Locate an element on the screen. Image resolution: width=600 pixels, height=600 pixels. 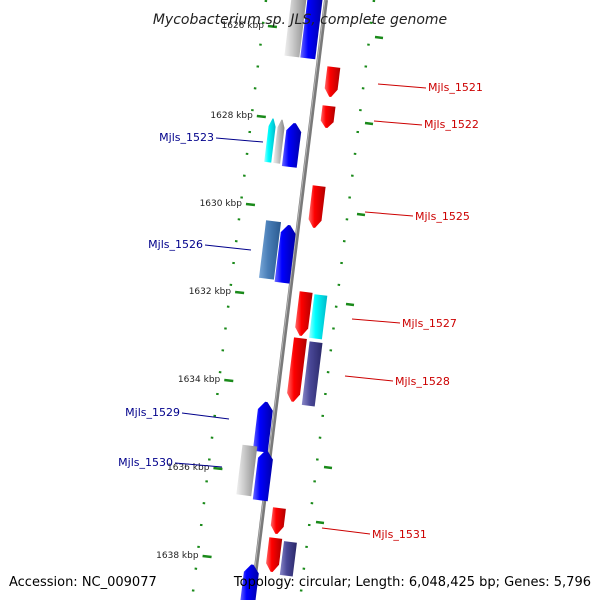
kbp-label: 1638 kbp is located at coordinates (177, 556).